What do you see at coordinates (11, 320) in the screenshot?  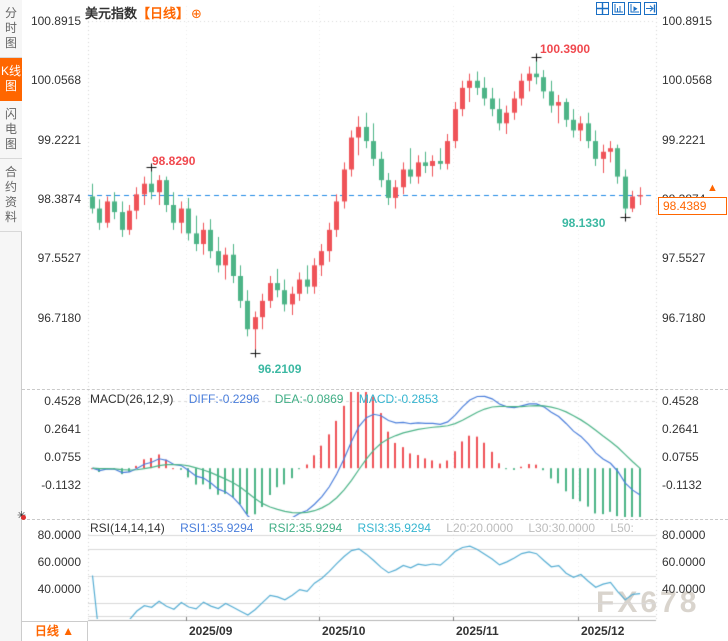 I see `sidebar: 分时图 K线图 闪电图 合约资料` at bounding box center [11, 320].